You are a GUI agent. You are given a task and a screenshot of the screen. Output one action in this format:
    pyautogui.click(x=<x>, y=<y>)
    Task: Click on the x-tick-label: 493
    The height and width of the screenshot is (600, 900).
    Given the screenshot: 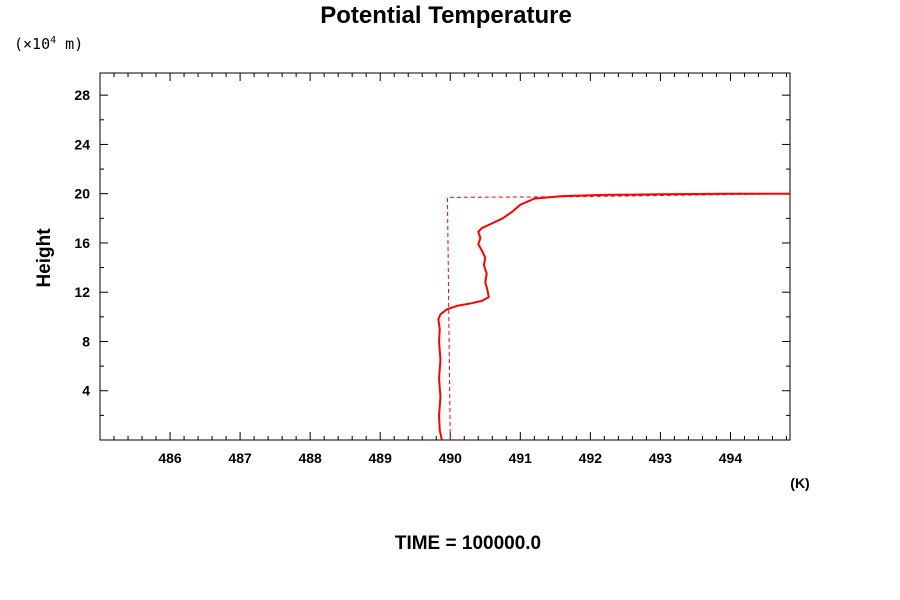 What is the action you would take?
    pyautogui.click(x=661, y=458)
    